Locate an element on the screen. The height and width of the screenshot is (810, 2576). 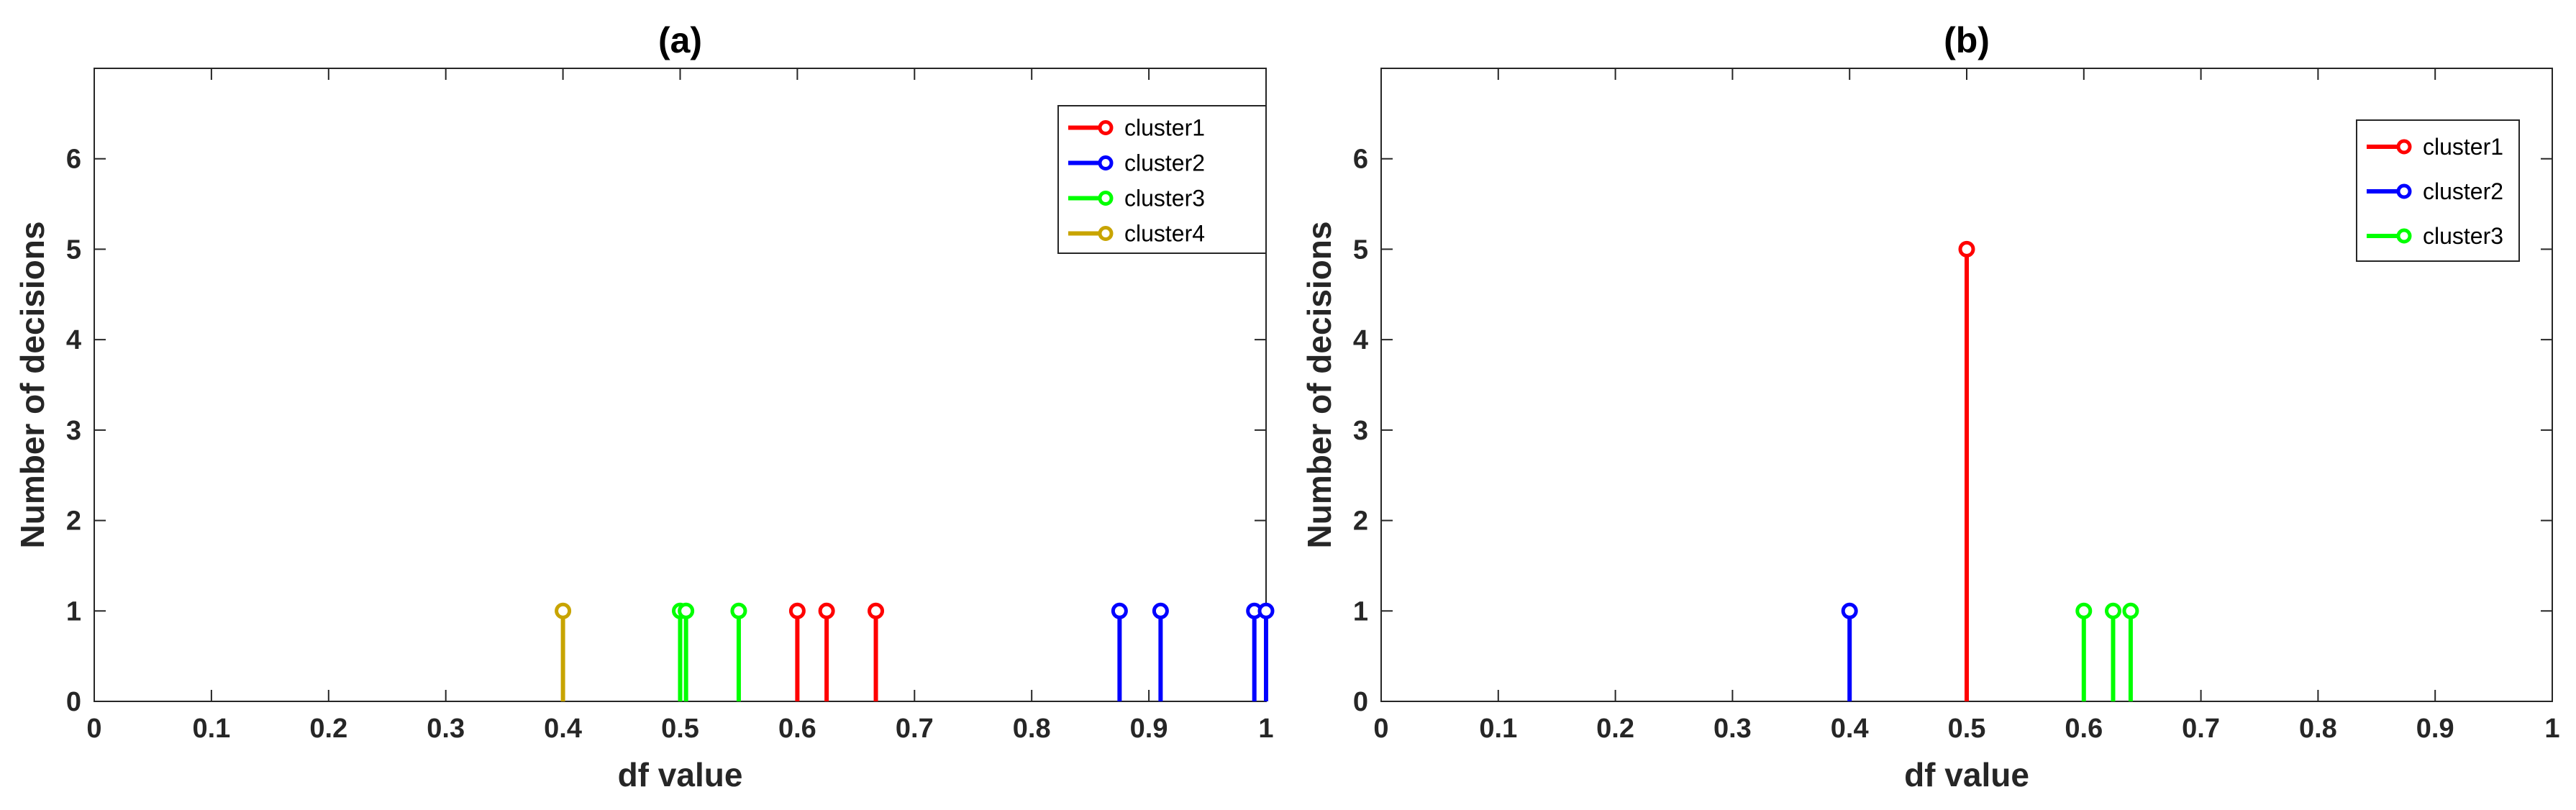
legend-label: cluster4 is located at coordinates (1164, 234).